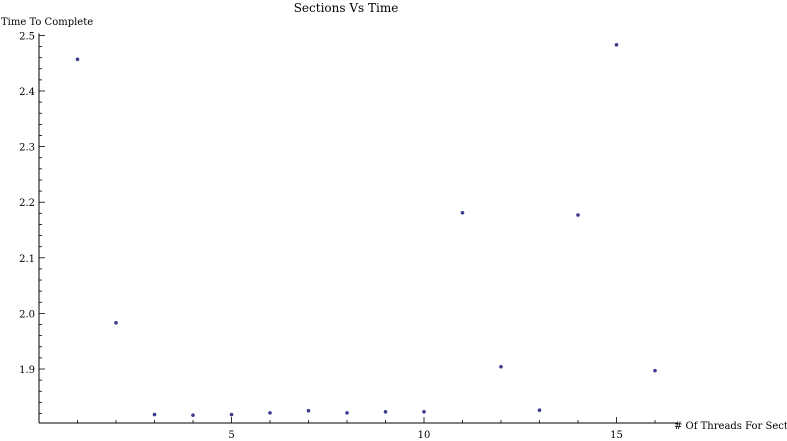  I want to click on x-axis-label: # Of Threads For Sections, so click(730, 426).